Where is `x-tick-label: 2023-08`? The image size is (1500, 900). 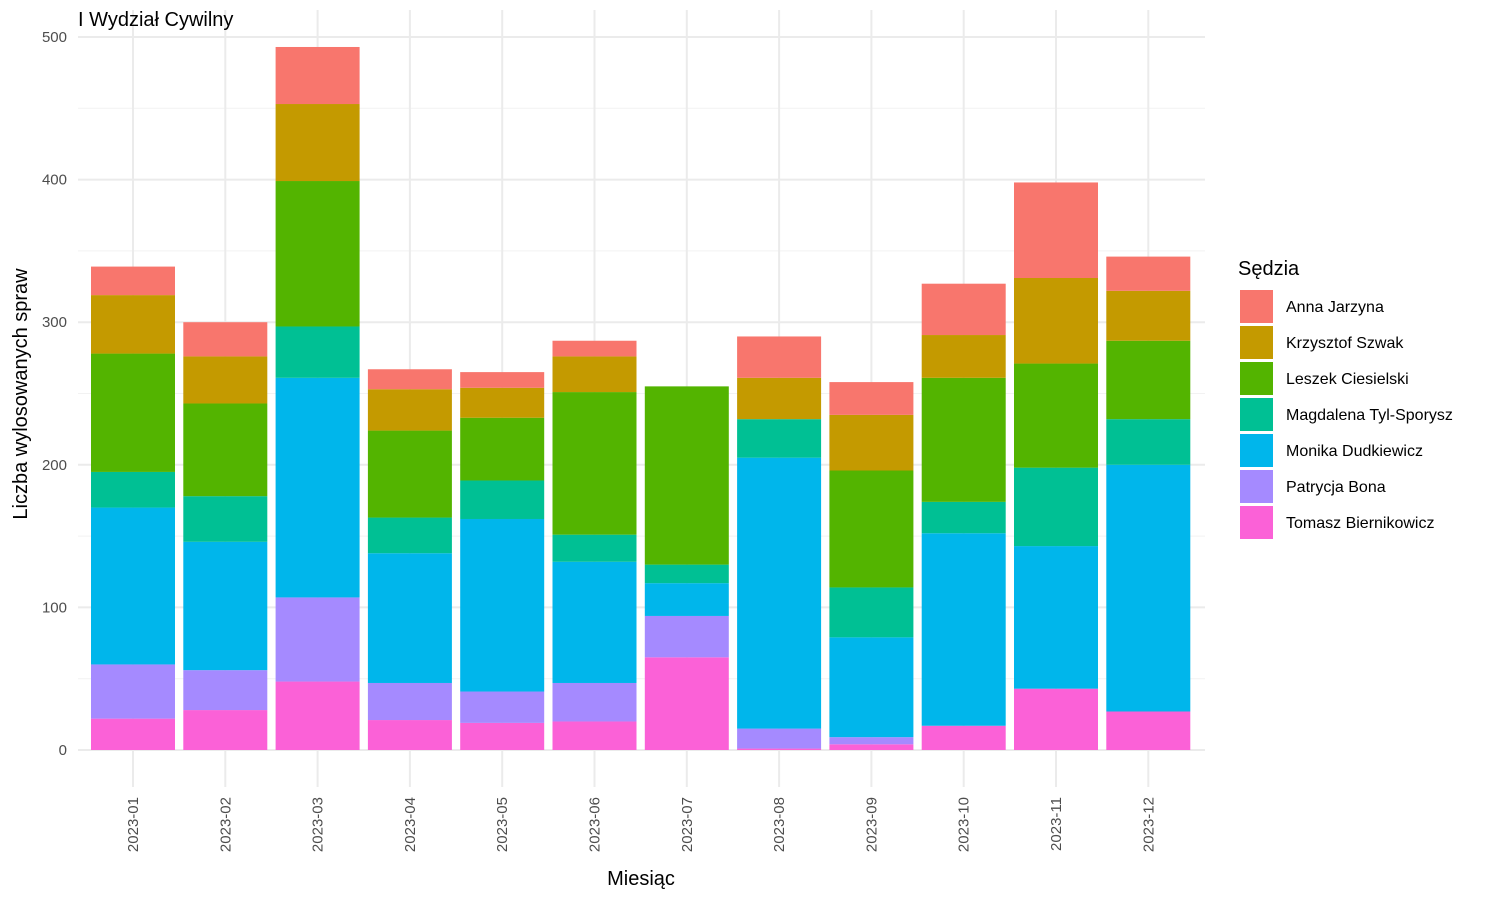
x-tick-label: 2023-08 is located at coordinates (779, 824).